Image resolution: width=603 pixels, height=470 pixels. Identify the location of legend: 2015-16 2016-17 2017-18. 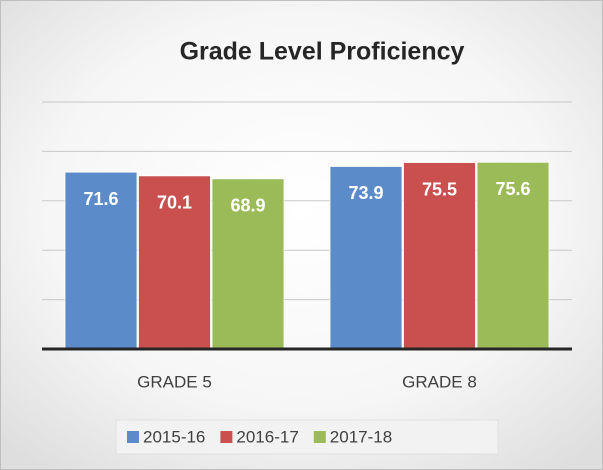
(307, 437).